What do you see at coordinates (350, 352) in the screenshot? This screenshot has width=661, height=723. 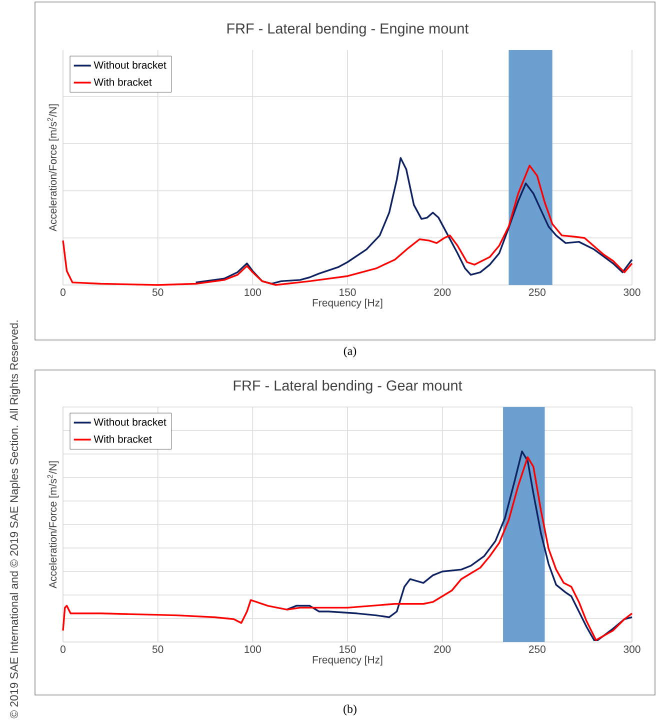 I see `text: (a)` at bounding box center [350, 352].